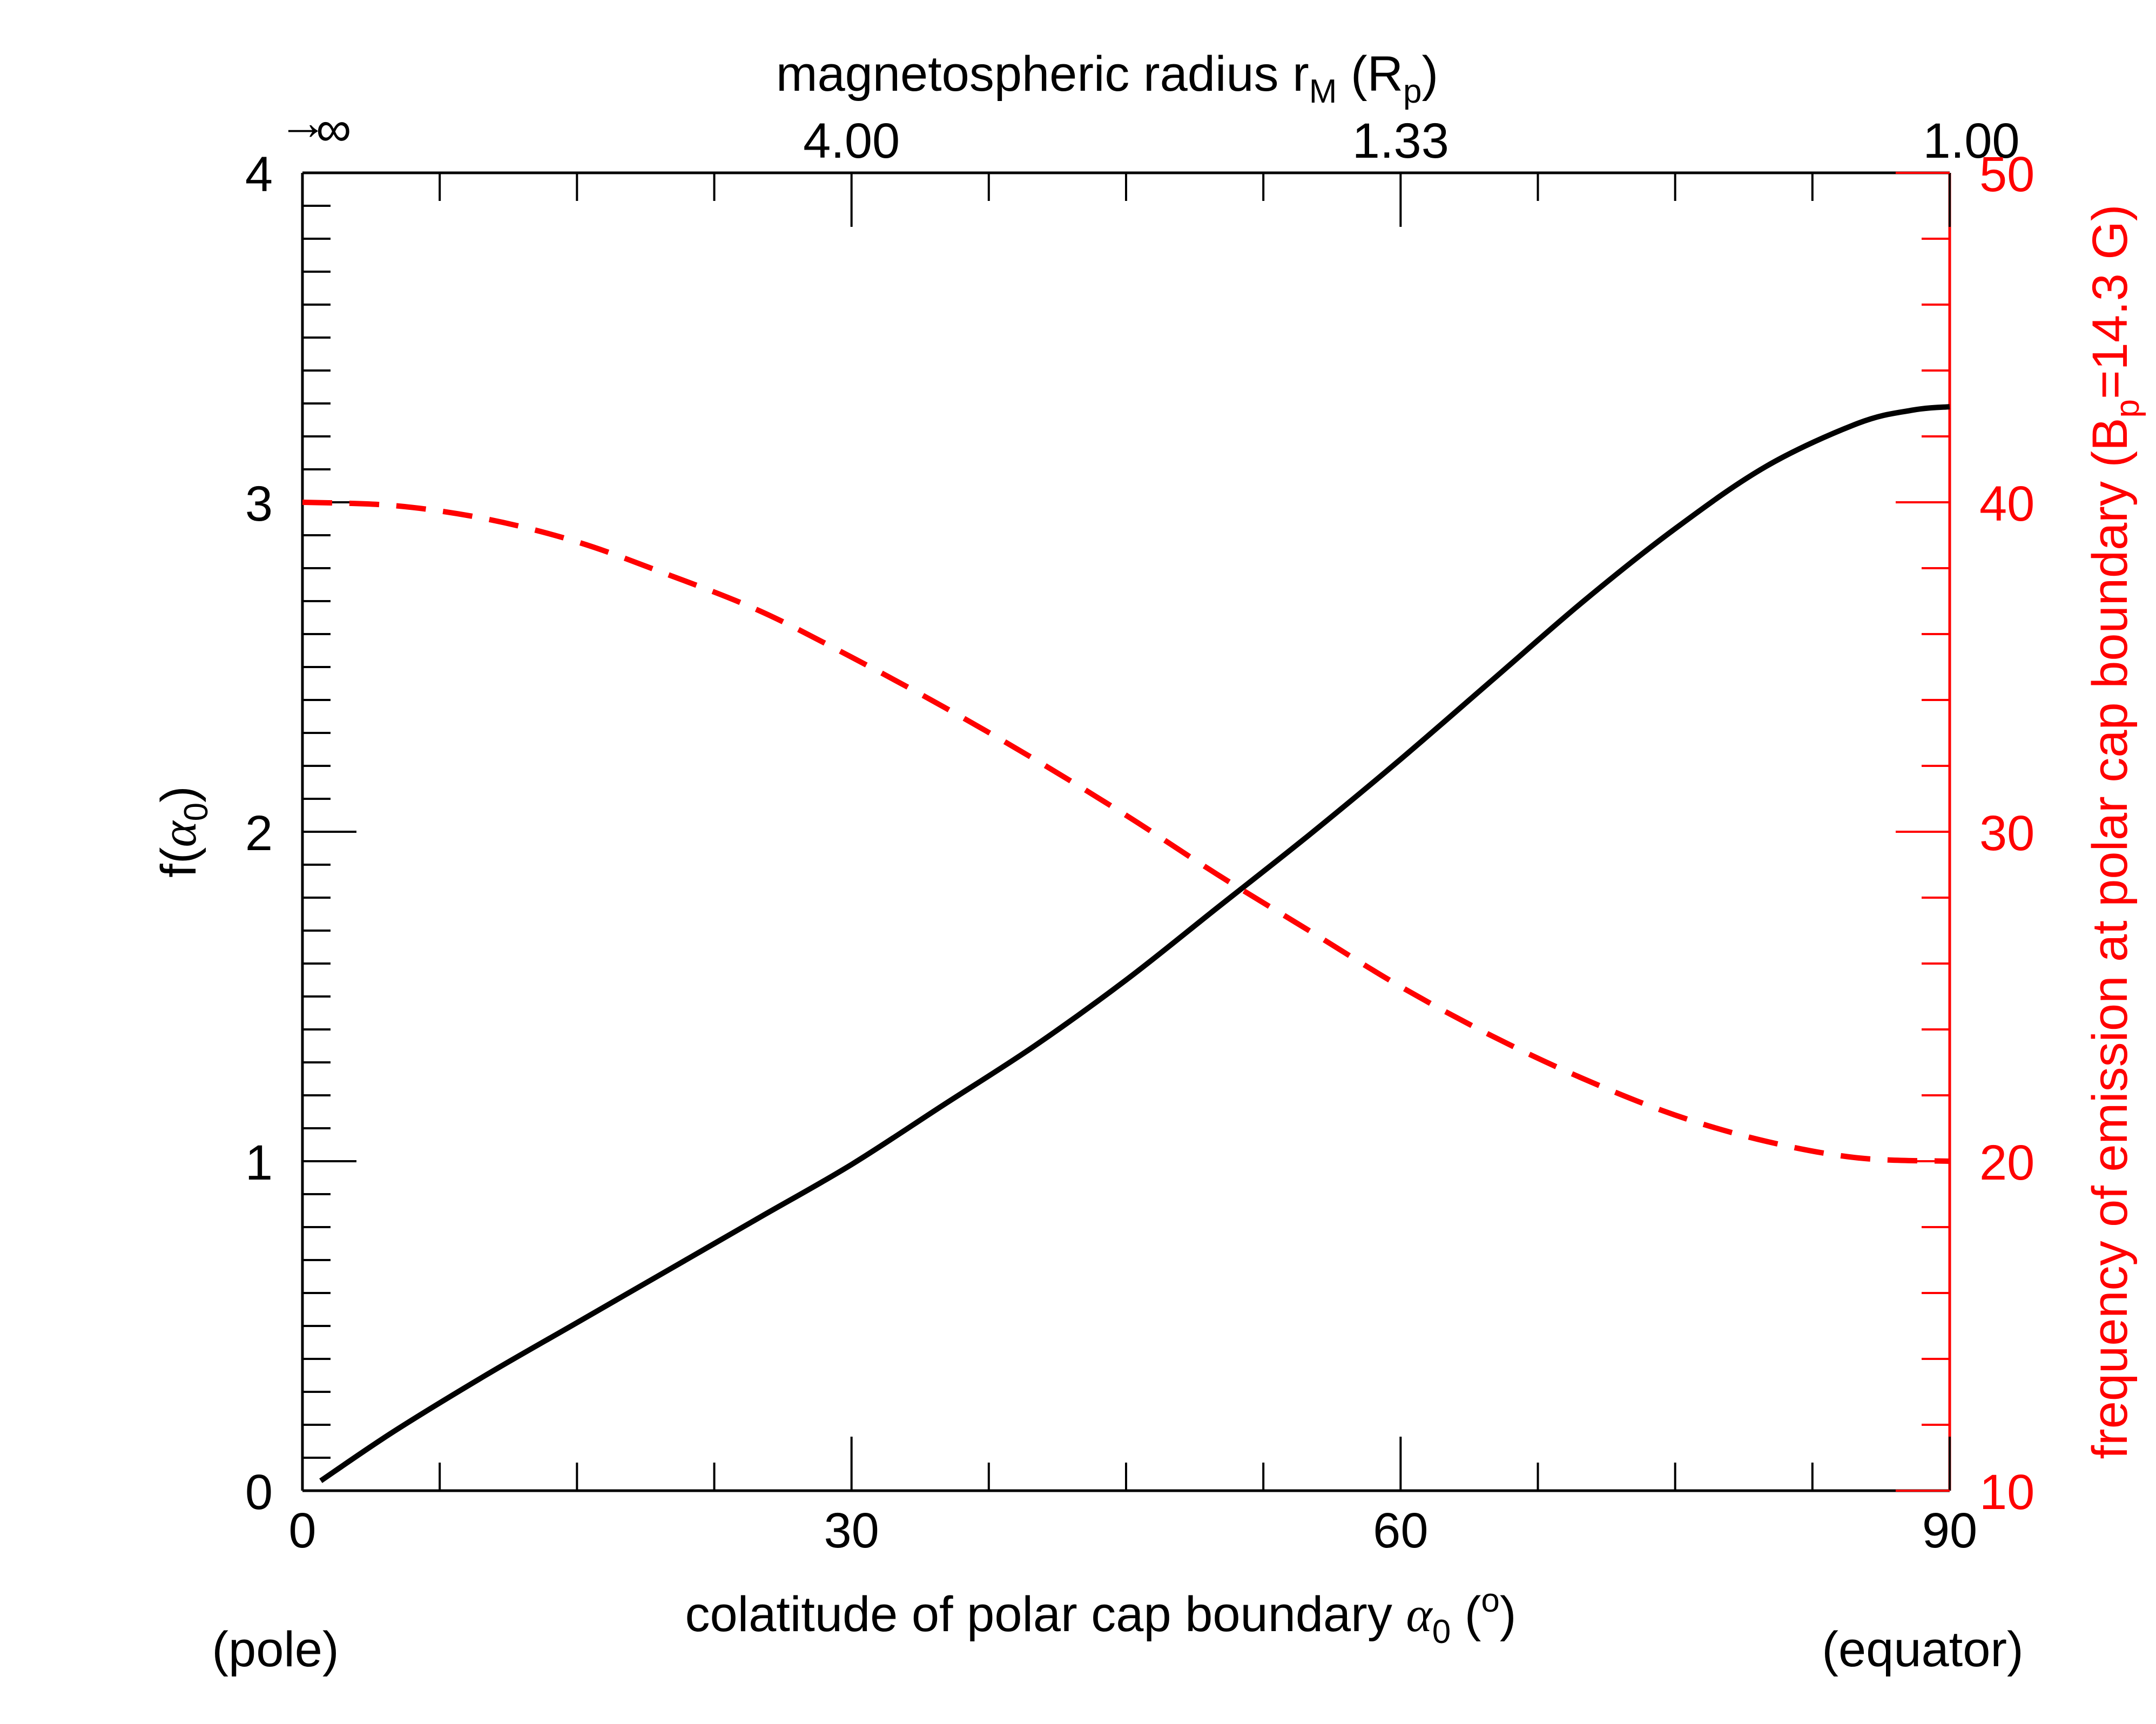 The width and height of the screenshot is (2156, 1724). I want to click on x-tick-label: 60, so click(1401, 1530).